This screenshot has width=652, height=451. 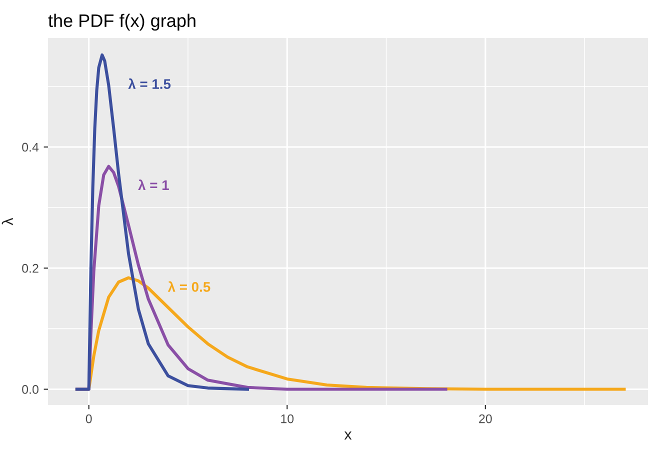 What do you see at coordinates (122, 22) in the screenshot?
I see `chart-title: the PDF f(x) graph` at bounding box center [122, 22].